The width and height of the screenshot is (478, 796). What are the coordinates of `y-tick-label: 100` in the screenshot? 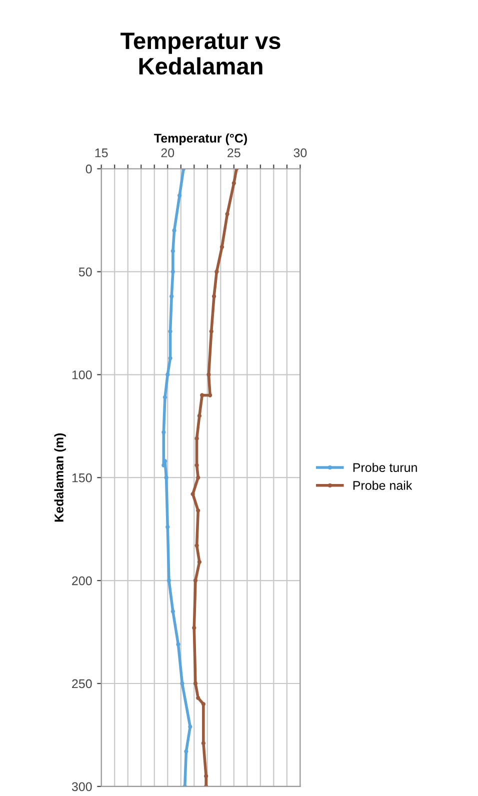 It's located at (82, 375).